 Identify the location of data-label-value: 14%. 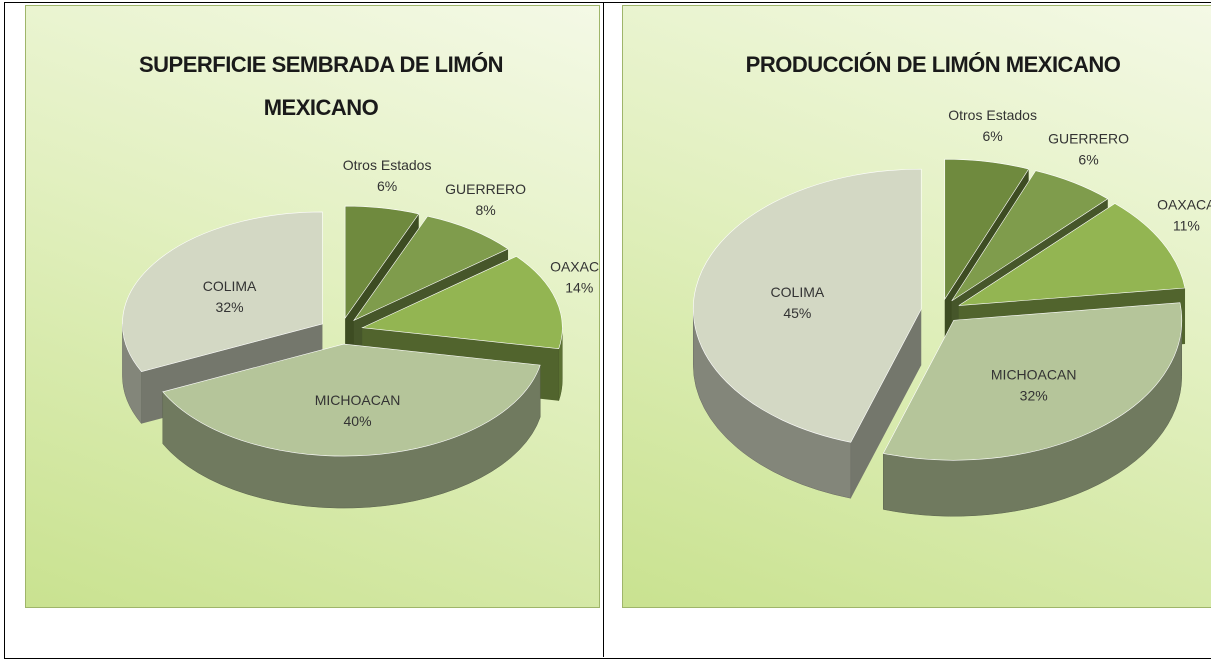
(579, 288).